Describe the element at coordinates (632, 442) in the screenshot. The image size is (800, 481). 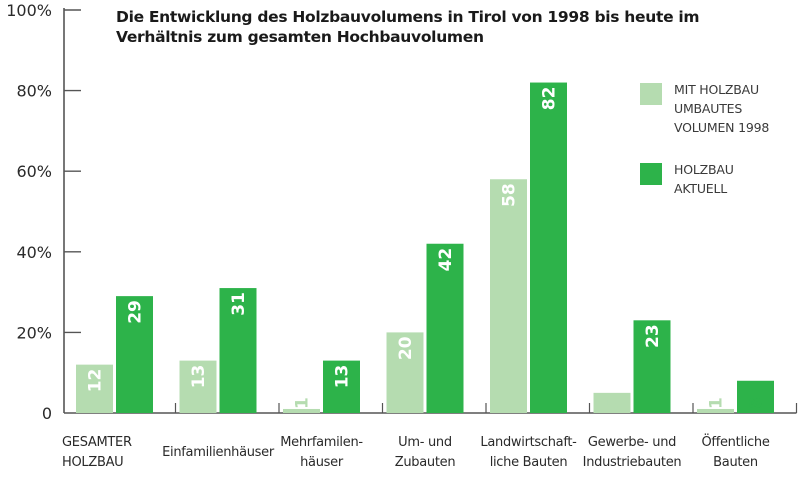
I see `x-category-label-line: Gewerbe- und` at that location.